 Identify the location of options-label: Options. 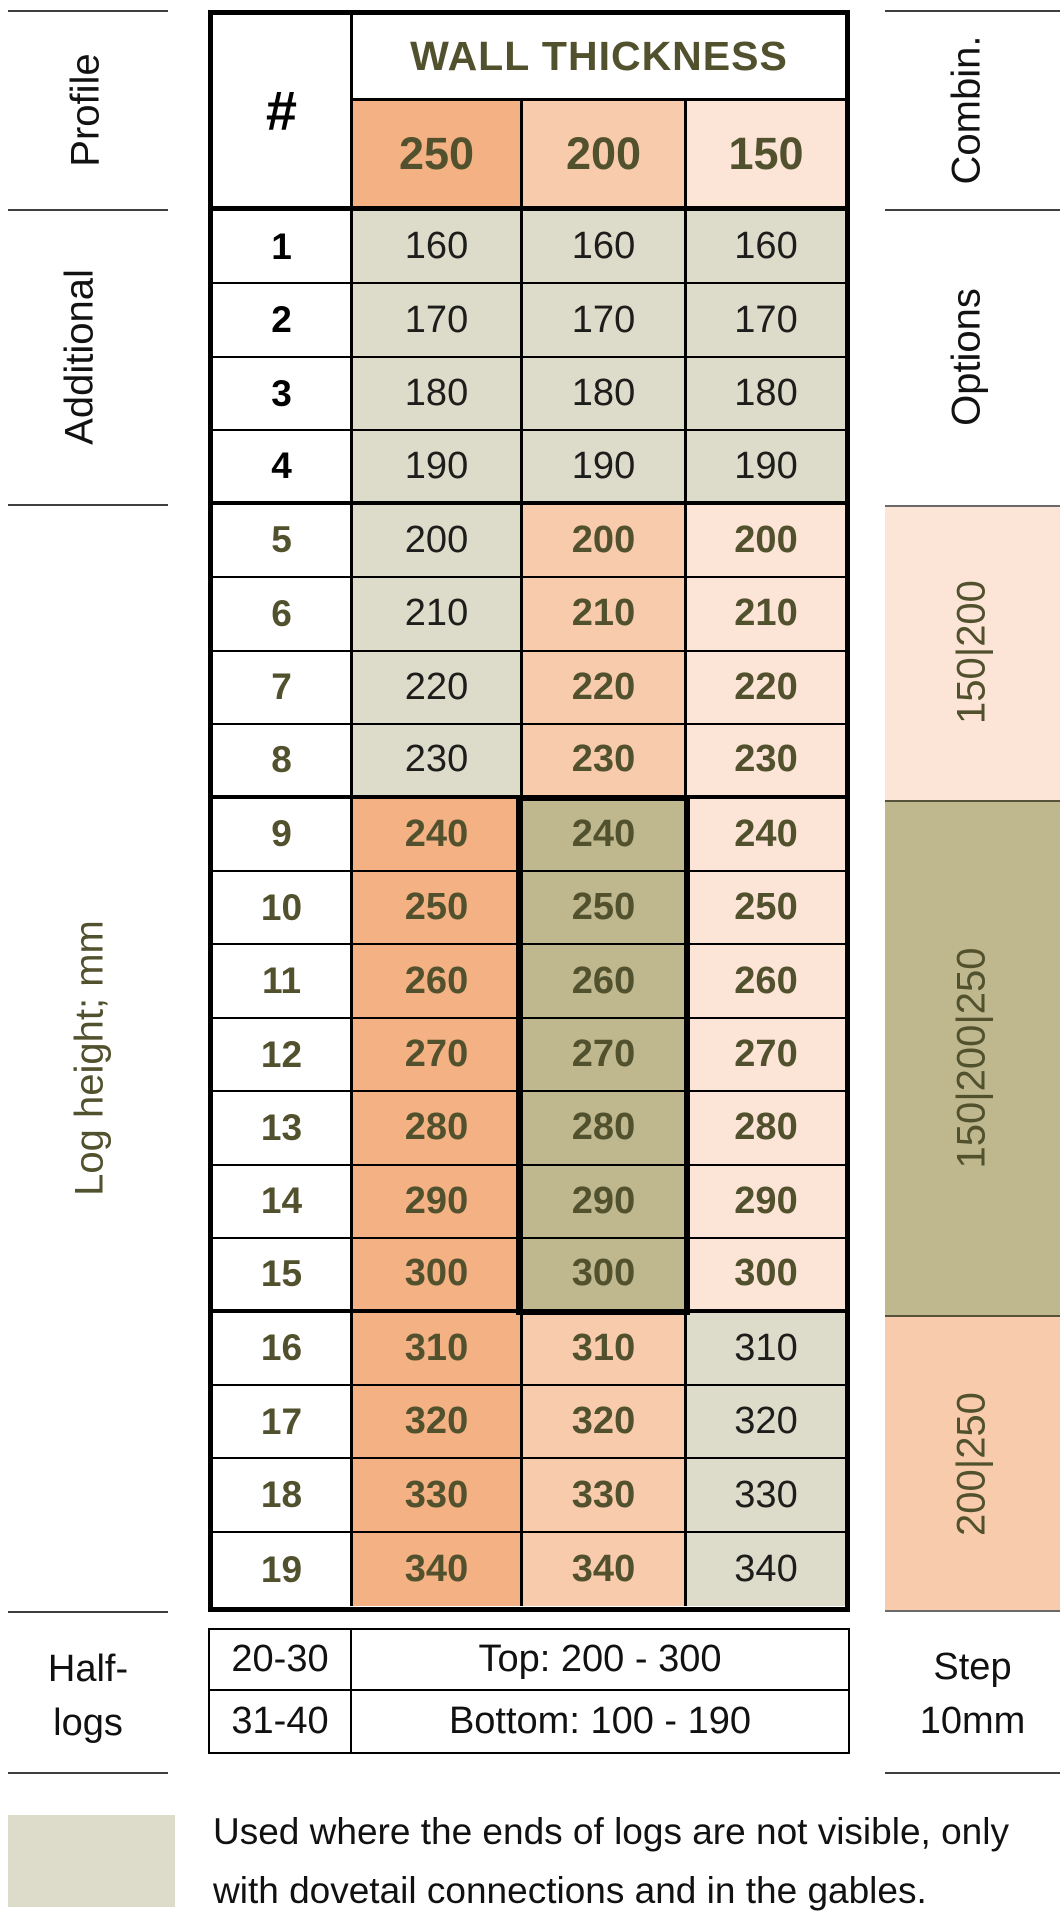
(966, 357).